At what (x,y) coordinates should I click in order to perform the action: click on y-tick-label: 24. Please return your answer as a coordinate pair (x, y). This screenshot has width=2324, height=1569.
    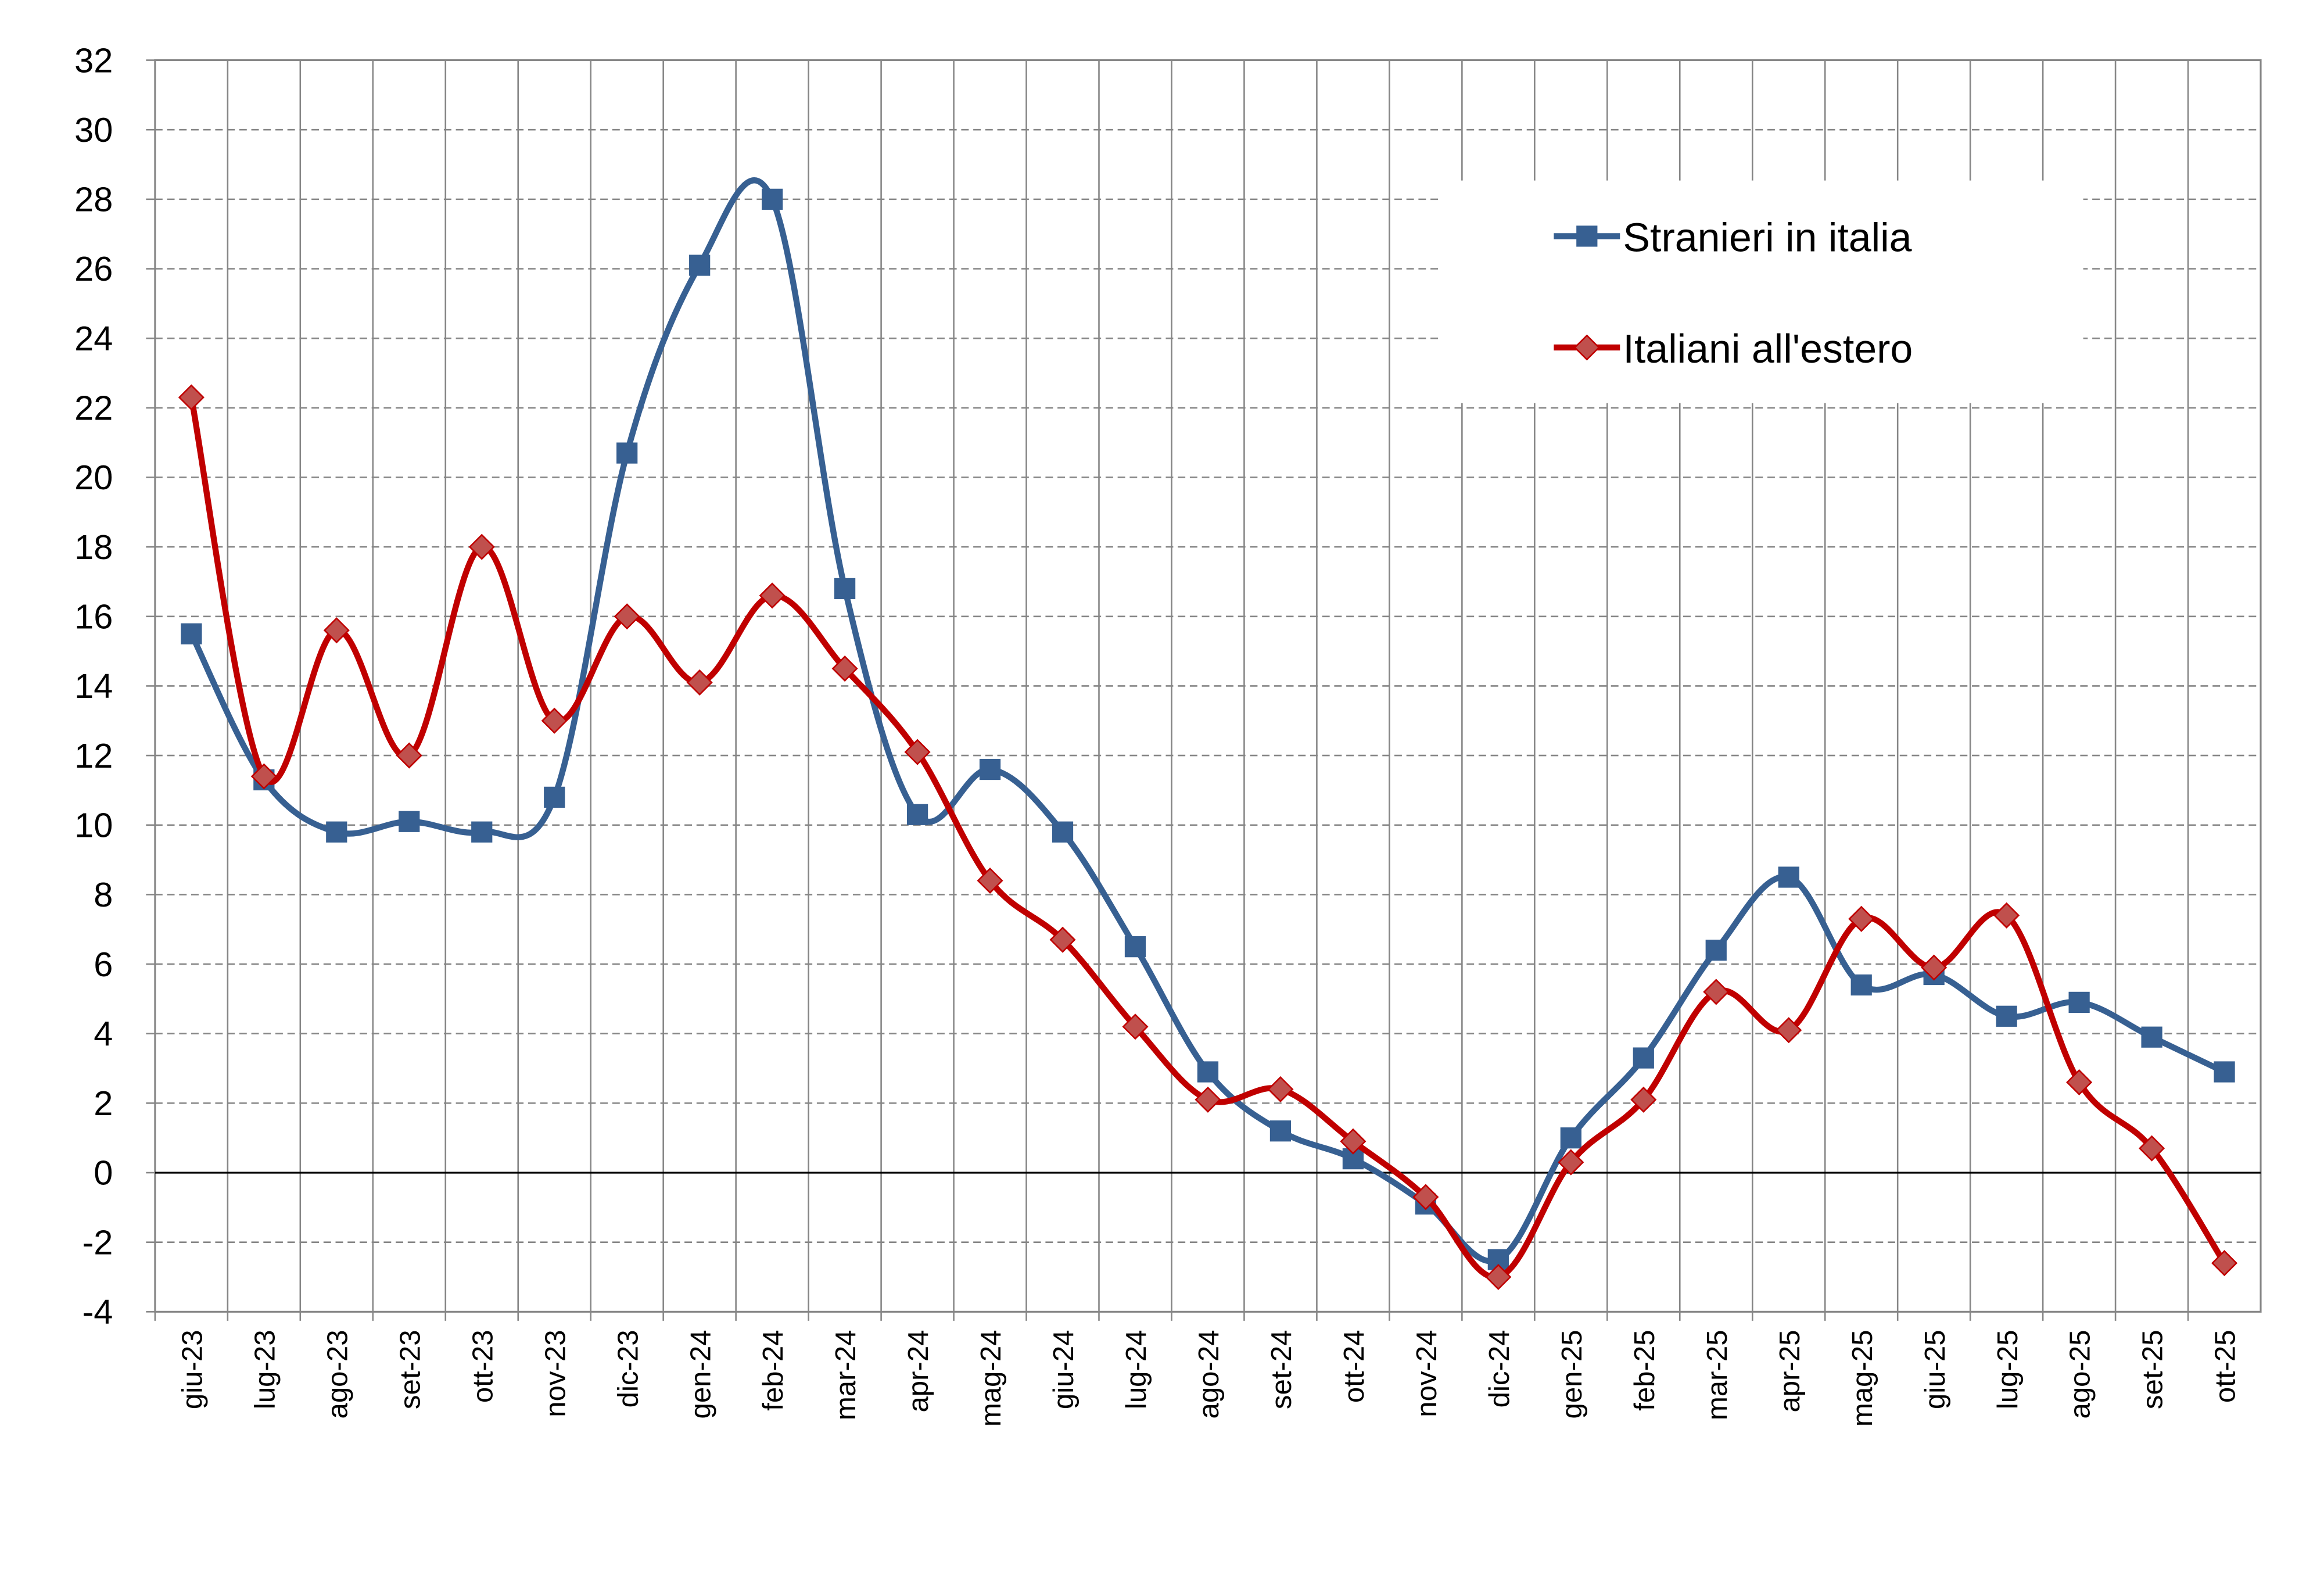
    Looking at the image, I should click on (93, 338).